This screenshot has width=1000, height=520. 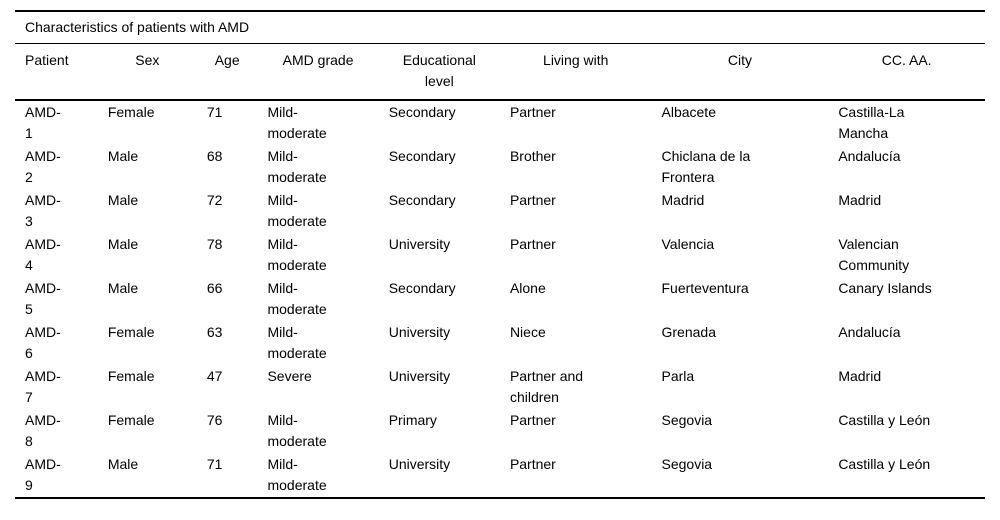 What do you see at coordinates (874, 254) in the screenshot?
I see `table-cell: Valencian Community` at bounding box center [874, 254].